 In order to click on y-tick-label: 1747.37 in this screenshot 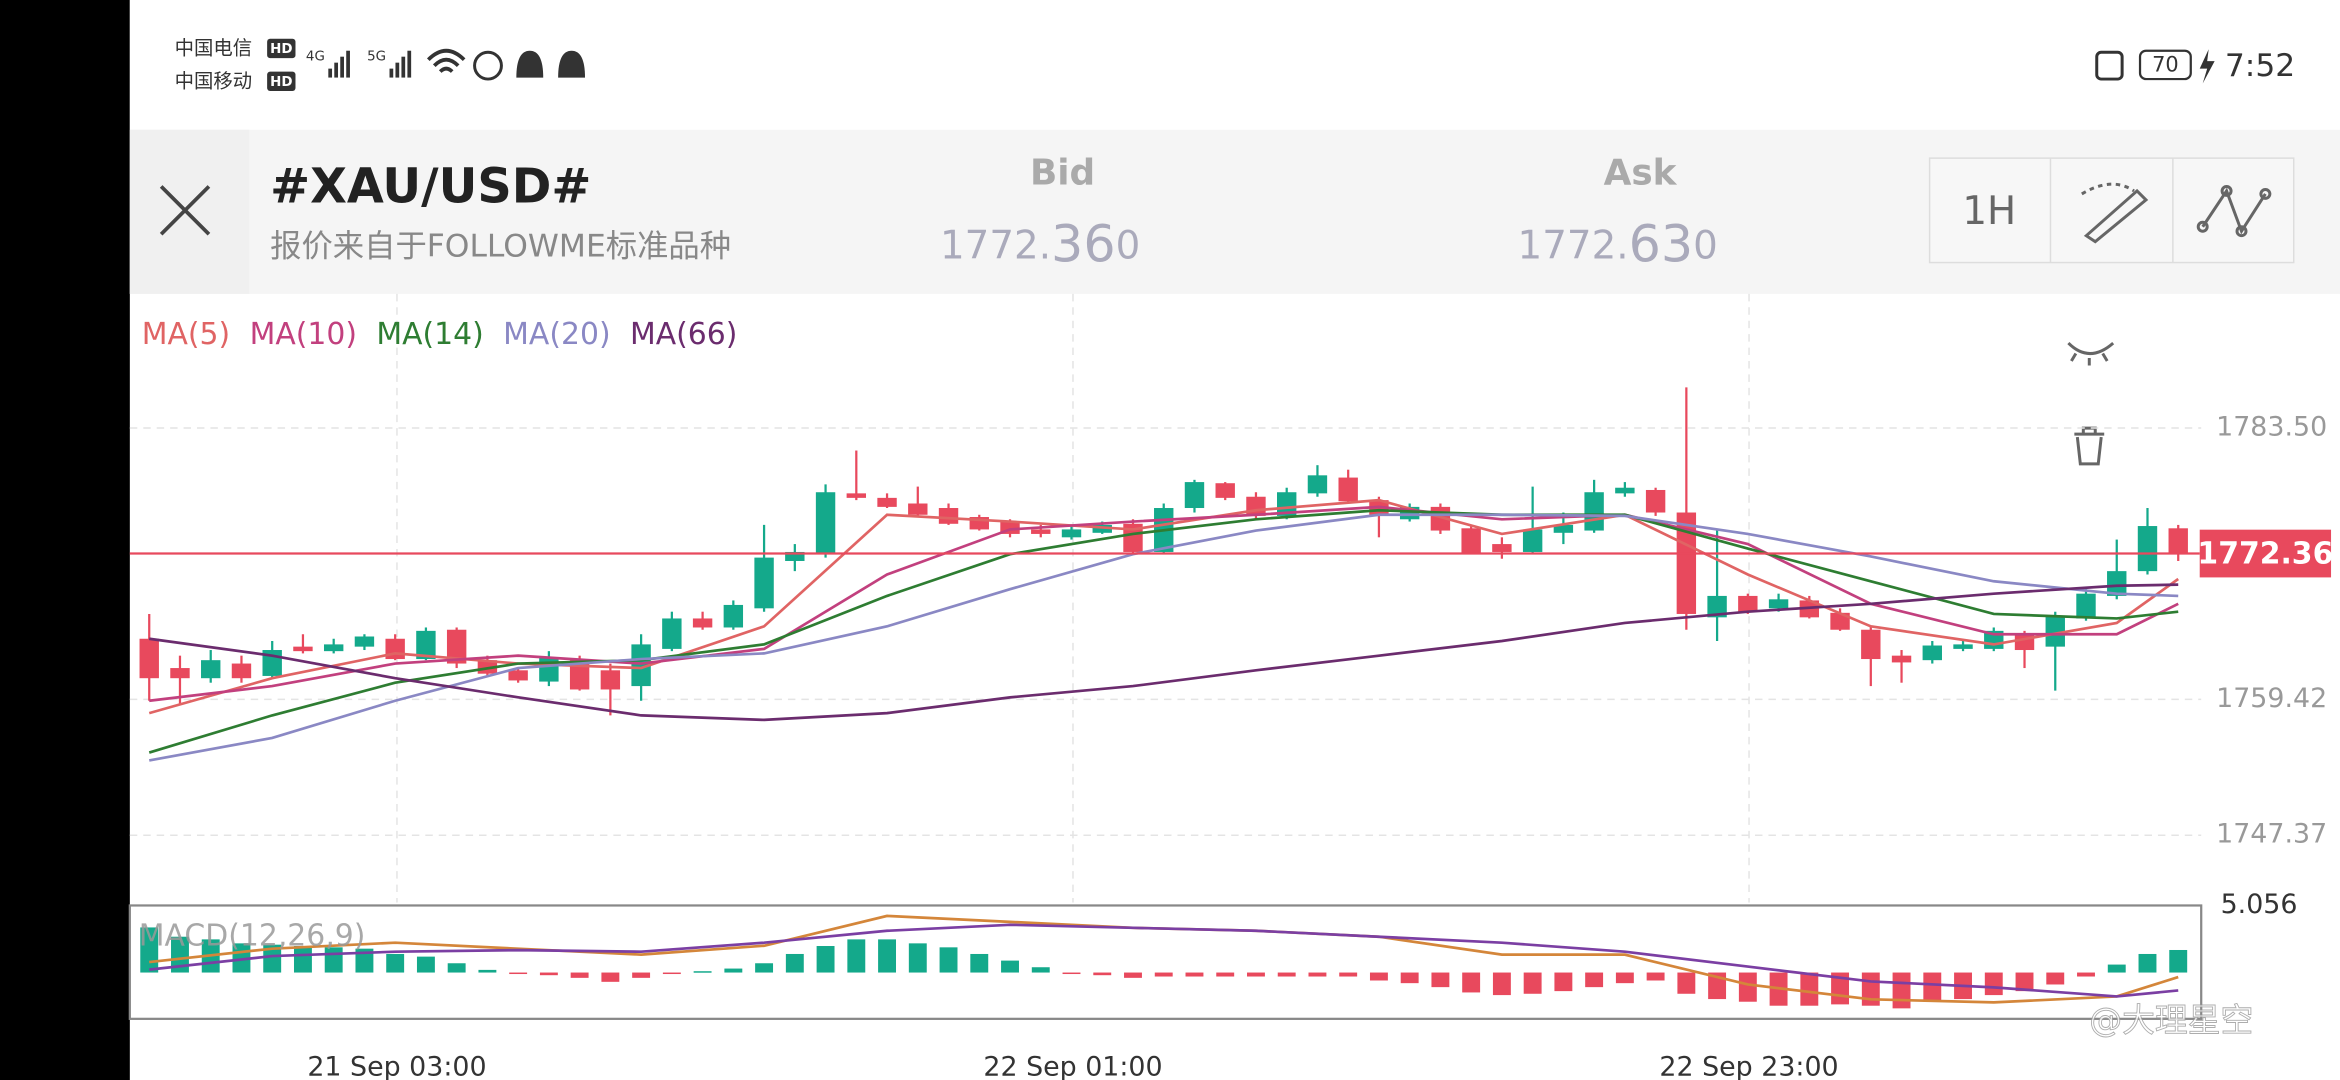, I will do `click(2271, 834)`.